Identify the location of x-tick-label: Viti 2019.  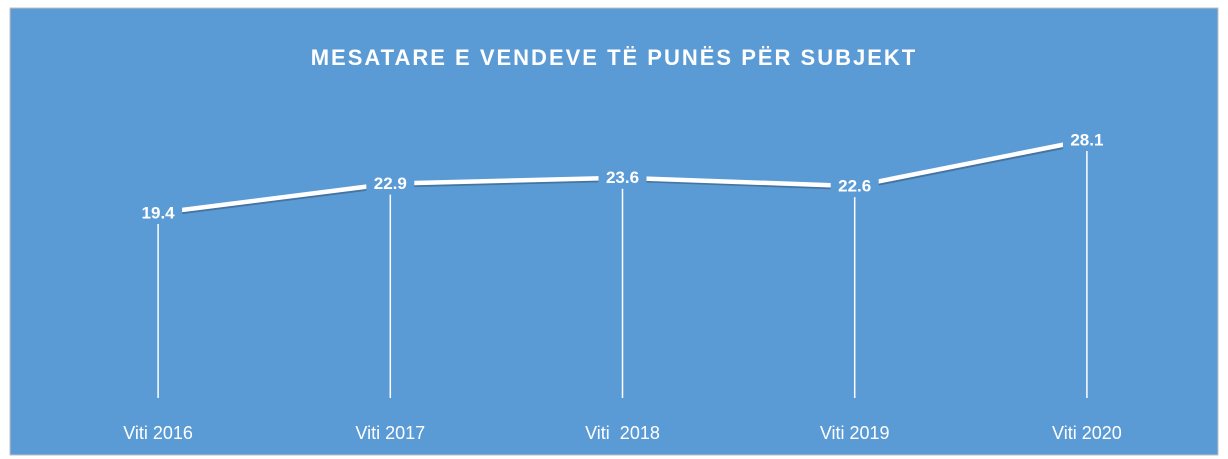
(855, 433).